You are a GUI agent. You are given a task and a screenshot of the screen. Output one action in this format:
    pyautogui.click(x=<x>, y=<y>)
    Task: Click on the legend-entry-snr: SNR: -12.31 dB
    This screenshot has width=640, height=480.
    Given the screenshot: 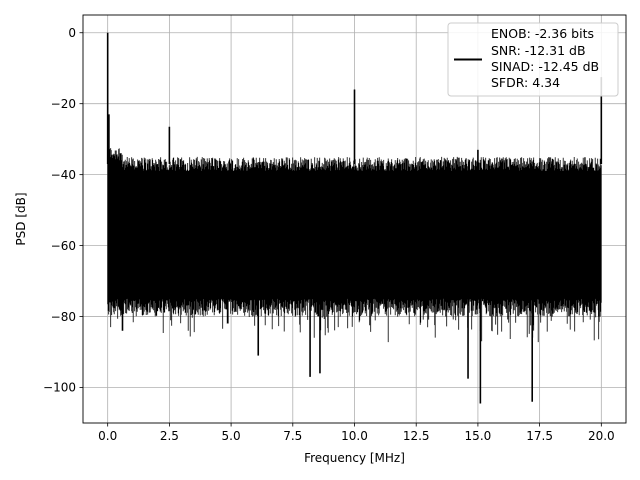 What is the action you would take?
    pyautogui.click(x=538, y=50)
    